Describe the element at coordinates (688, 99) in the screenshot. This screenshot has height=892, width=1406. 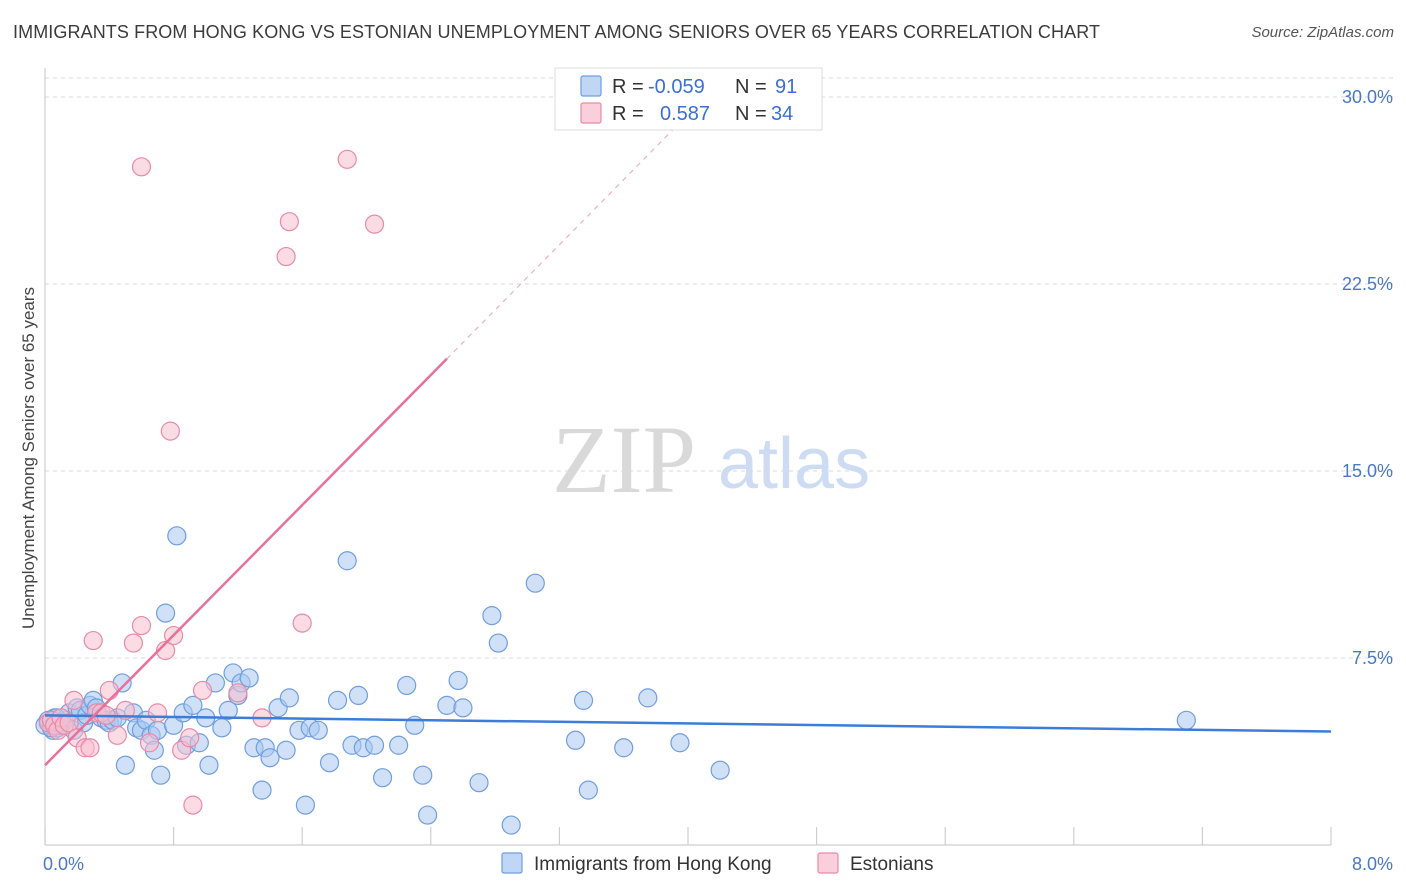
I see `correlation-legend: R = -0.059 N = 91 R = 0.587 N = 34` at that location.